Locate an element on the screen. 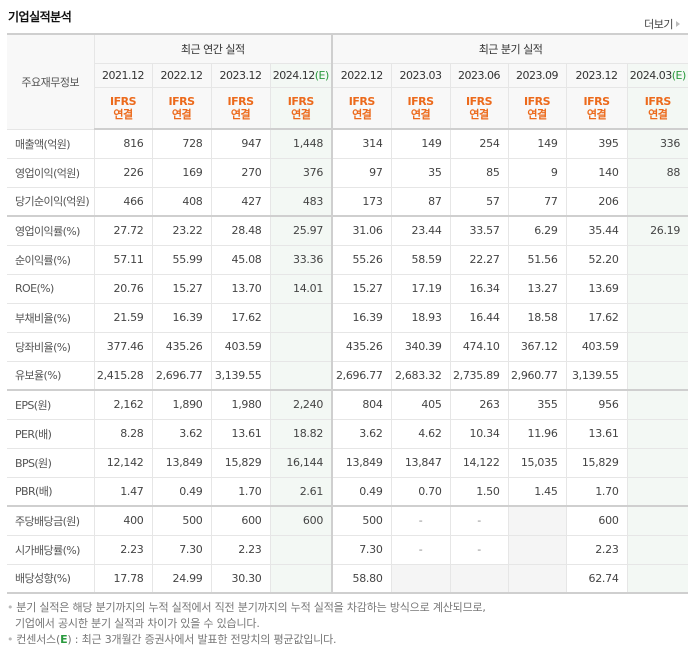 The height and width of the screenshot is (648, 694). value-cell: 367.12 is located at coordinates (537, 346).